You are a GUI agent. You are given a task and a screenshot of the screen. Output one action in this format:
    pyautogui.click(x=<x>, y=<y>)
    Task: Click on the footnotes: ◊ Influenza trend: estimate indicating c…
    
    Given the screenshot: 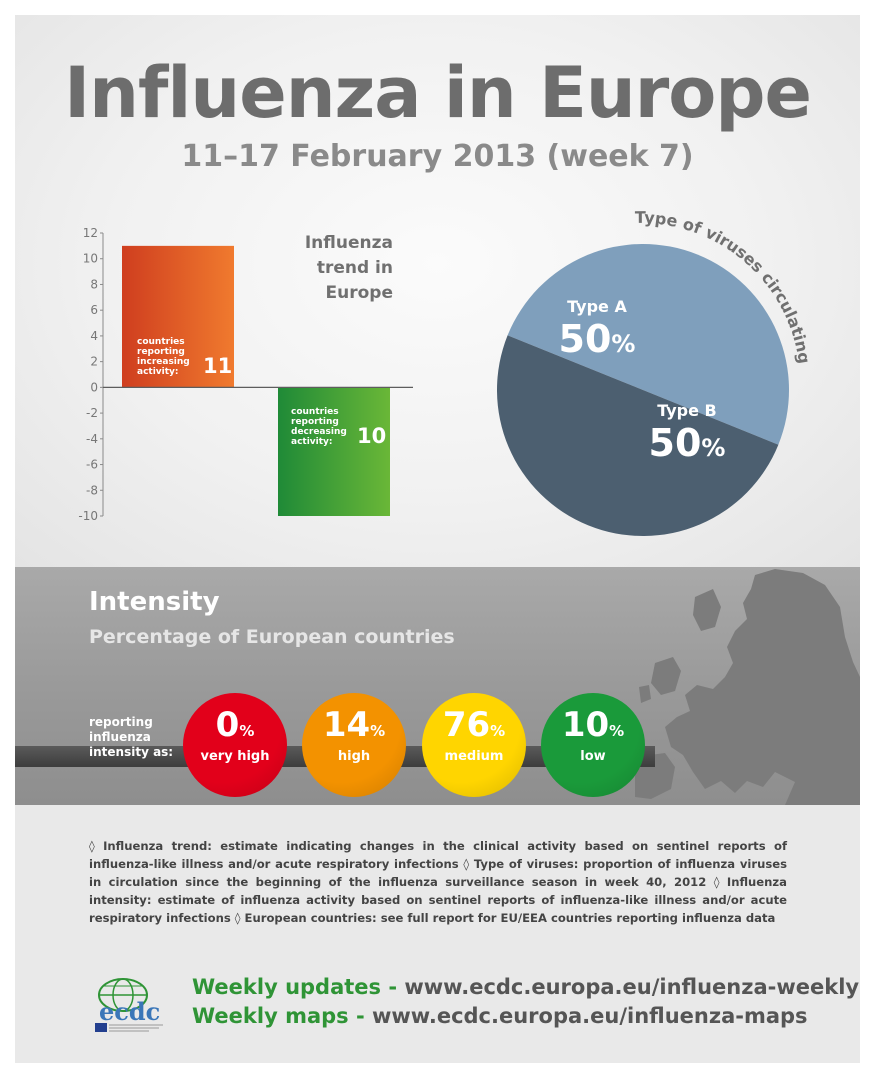 What is the action you would take?
    pyautogui.click(x=438, y=882)
    